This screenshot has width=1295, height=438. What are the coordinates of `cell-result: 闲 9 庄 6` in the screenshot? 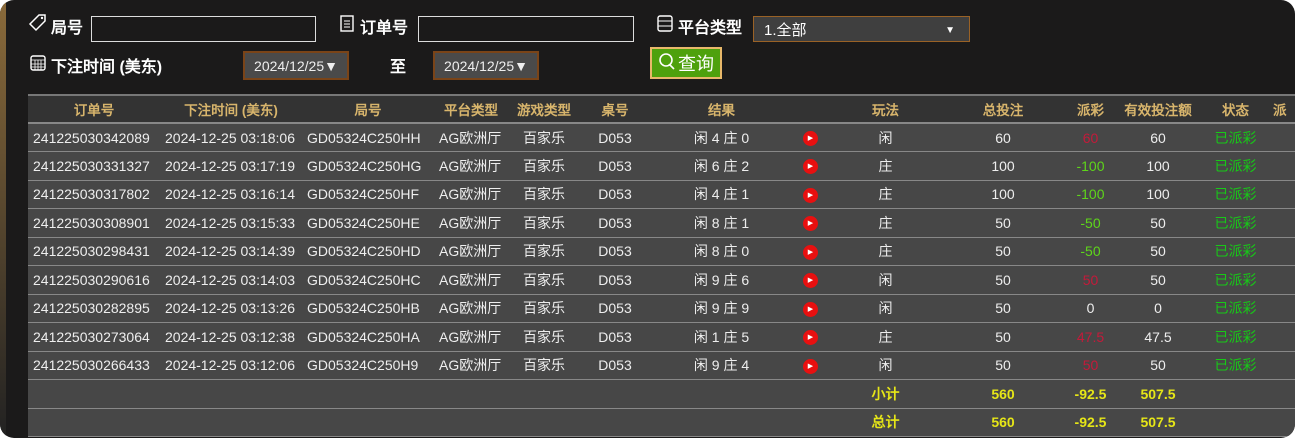 It's located at (721, 280).